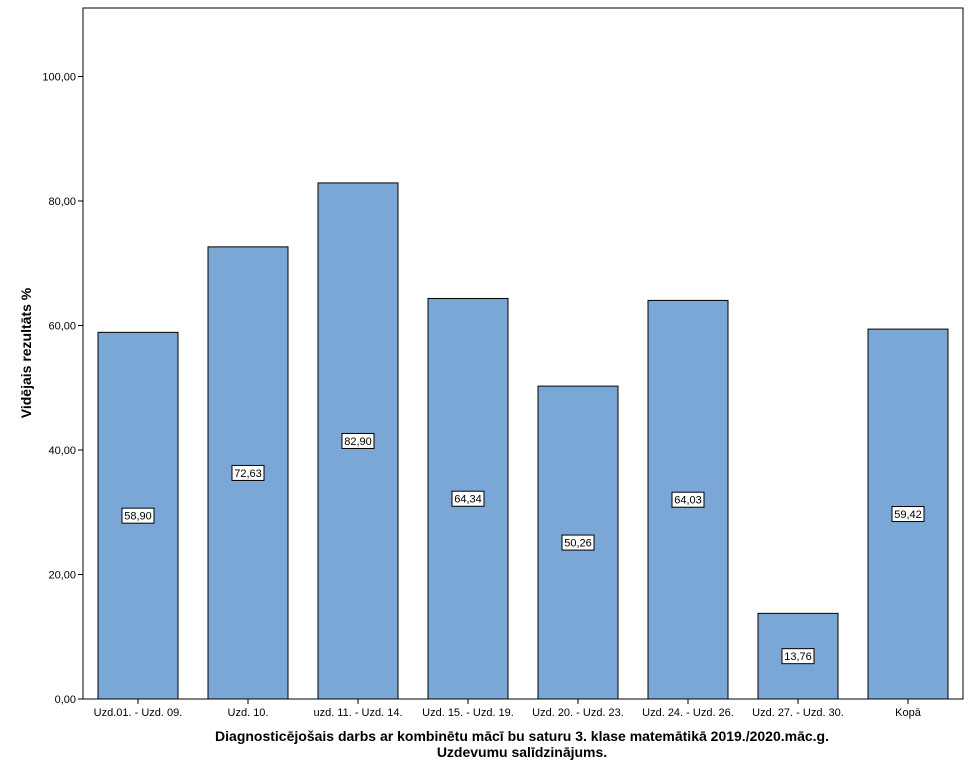 This screenshot has width=970, height=775. Describe the element at coordinates (62, 575) in the screenshot. I see `y-tick-label: 20,00` at that location.